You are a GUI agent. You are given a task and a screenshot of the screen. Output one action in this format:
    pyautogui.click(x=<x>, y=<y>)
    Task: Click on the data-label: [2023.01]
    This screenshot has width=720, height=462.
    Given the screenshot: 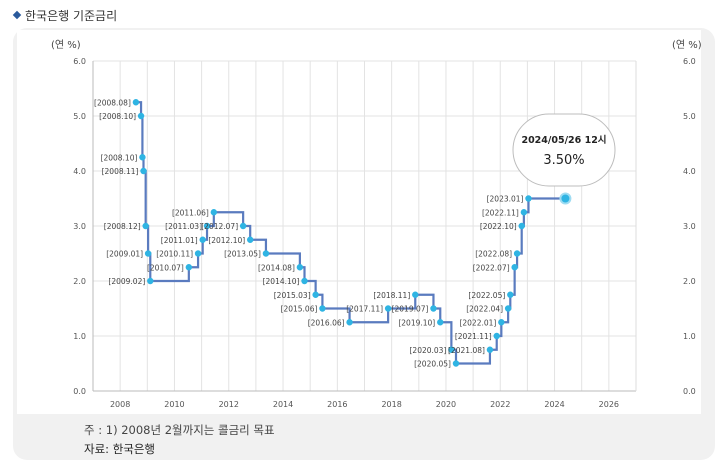 What is the action you would take?
    pyautogui.click(x=505, y=199)
    